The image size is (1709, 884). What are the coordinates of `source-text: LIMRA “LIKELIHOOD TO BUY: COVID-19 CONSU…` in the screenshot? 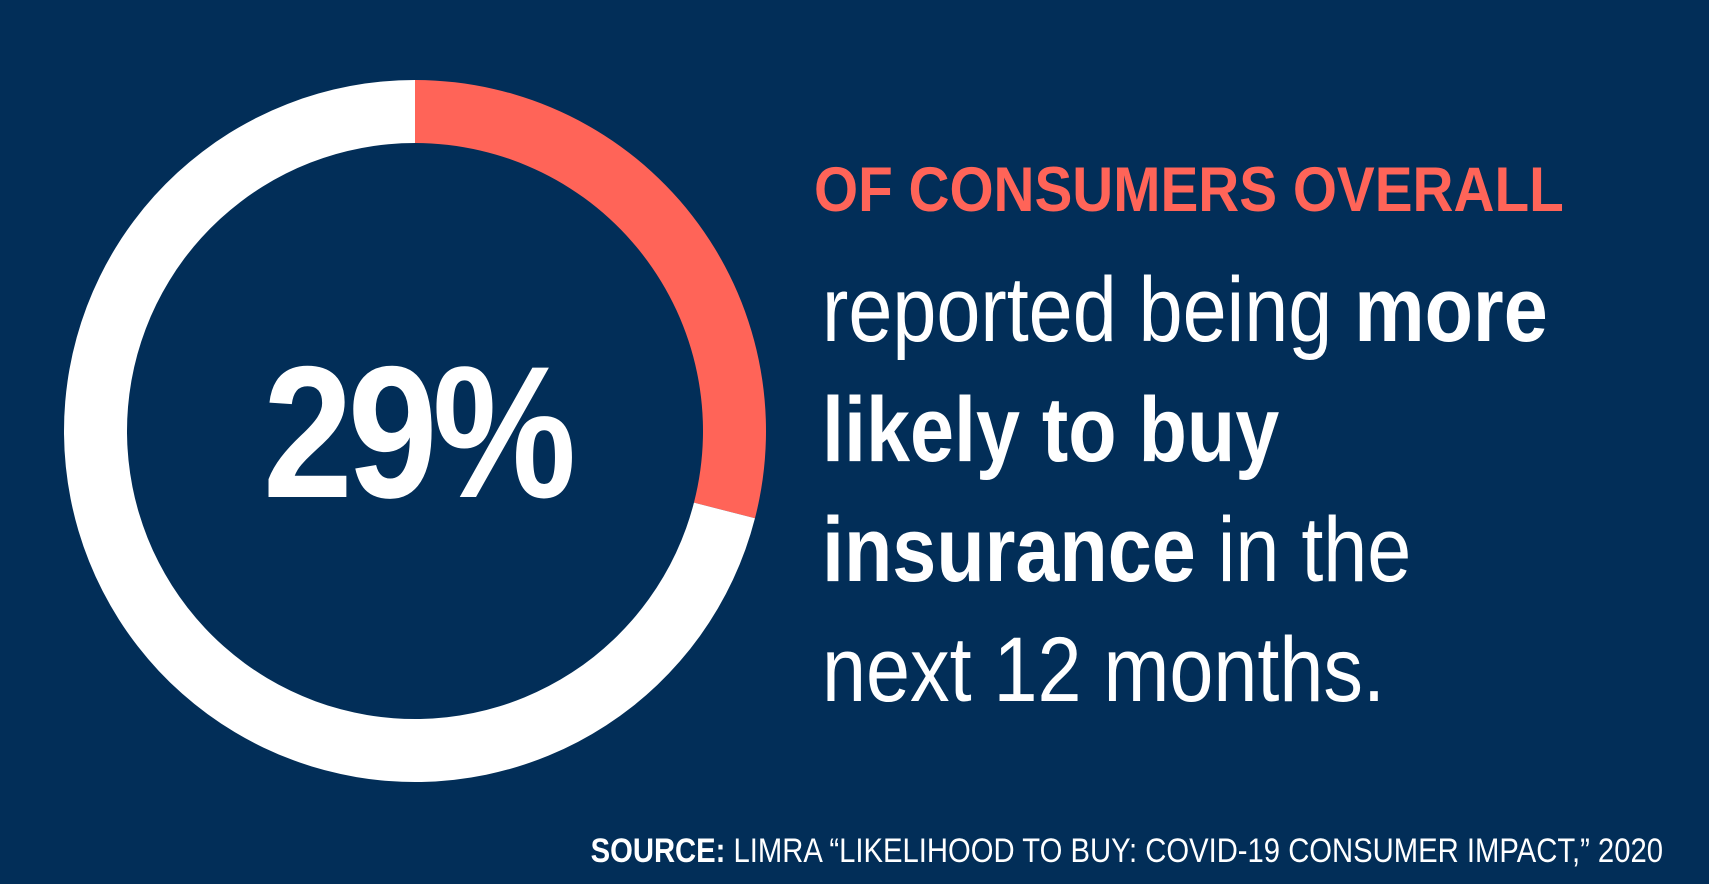 It's located at (1194, 851).